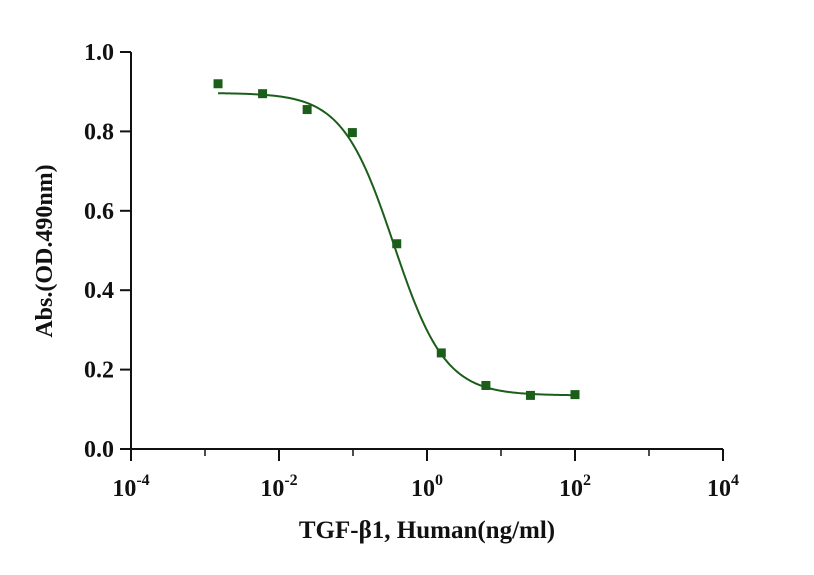 The width and height of the screenshot is (814, 575). I want to click on x-tick-label: 10², so click(575, 487).